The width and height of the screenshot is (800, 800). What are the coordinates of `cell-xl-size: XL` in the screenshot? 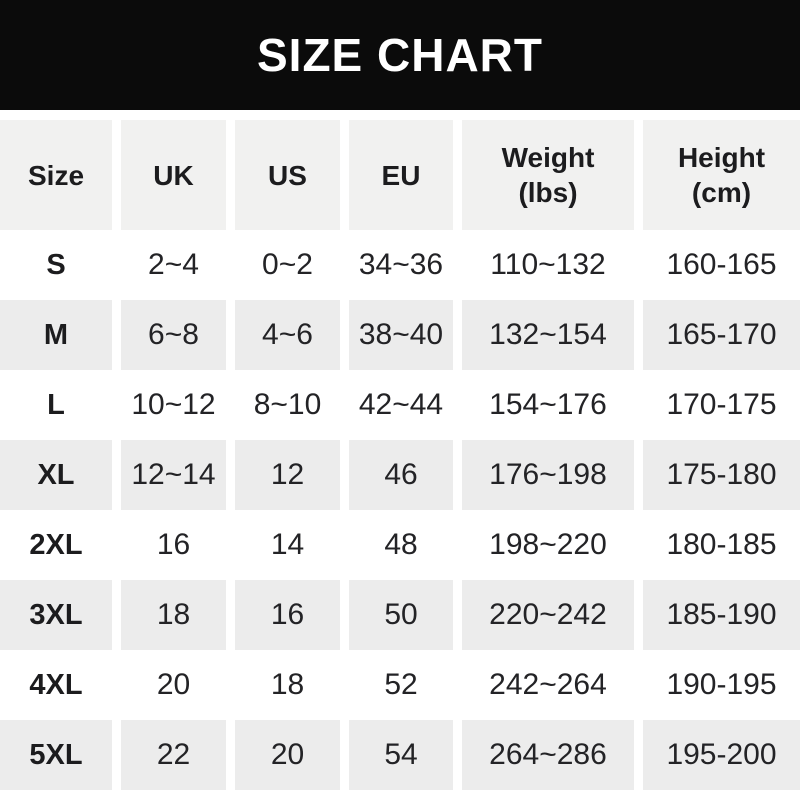 It's located at (56, 475).